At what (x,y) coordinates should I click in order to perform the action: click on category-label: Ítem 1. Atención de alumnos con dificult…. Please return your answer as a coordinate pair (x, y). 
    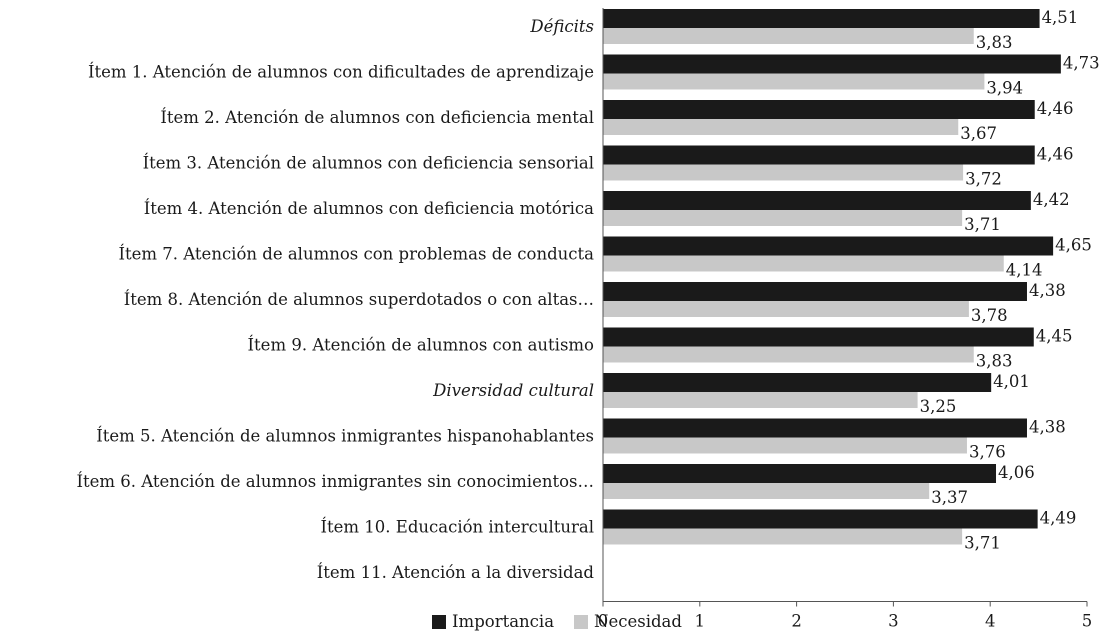
    Looking at the image, I should click on (341, 72).